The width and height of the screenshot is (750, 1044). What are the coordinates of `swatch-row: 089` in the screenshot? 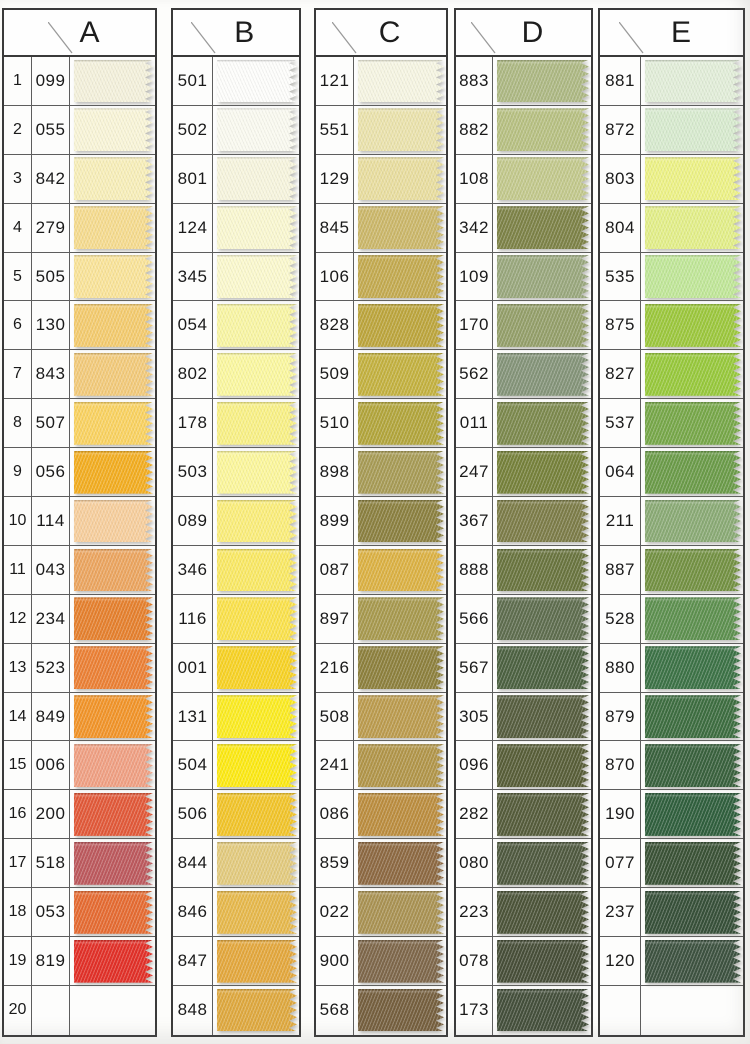 It's located at (236, 521).